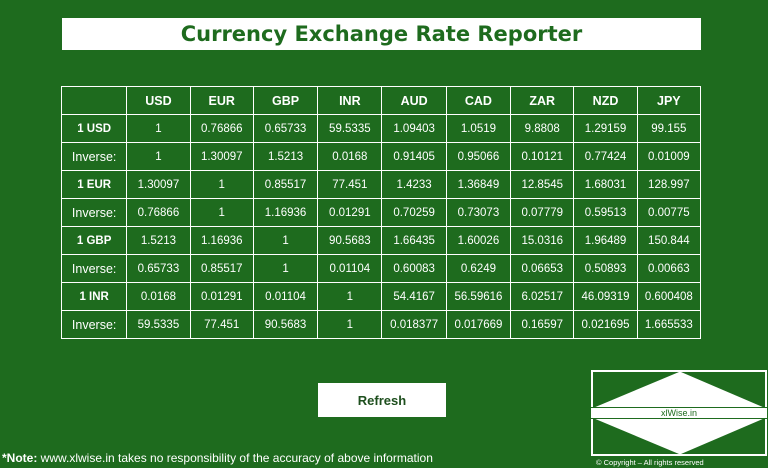 This screenshot has width=768, height=468. What do you see at coordinates (650, 462) in the screenshot?
I see `copyright-text: © Copyright – All rights reserved` at bounding box center [650, 462].